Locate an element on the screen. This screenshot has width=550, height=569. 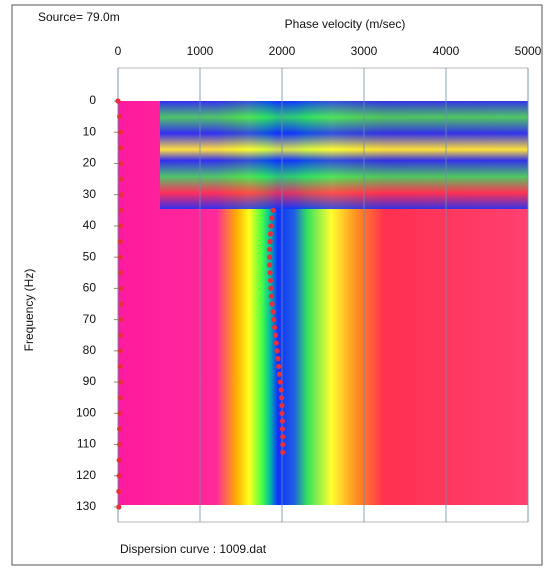
x-axis-label: Phase velocity (m/sec) is located at coordinates (345, 24).